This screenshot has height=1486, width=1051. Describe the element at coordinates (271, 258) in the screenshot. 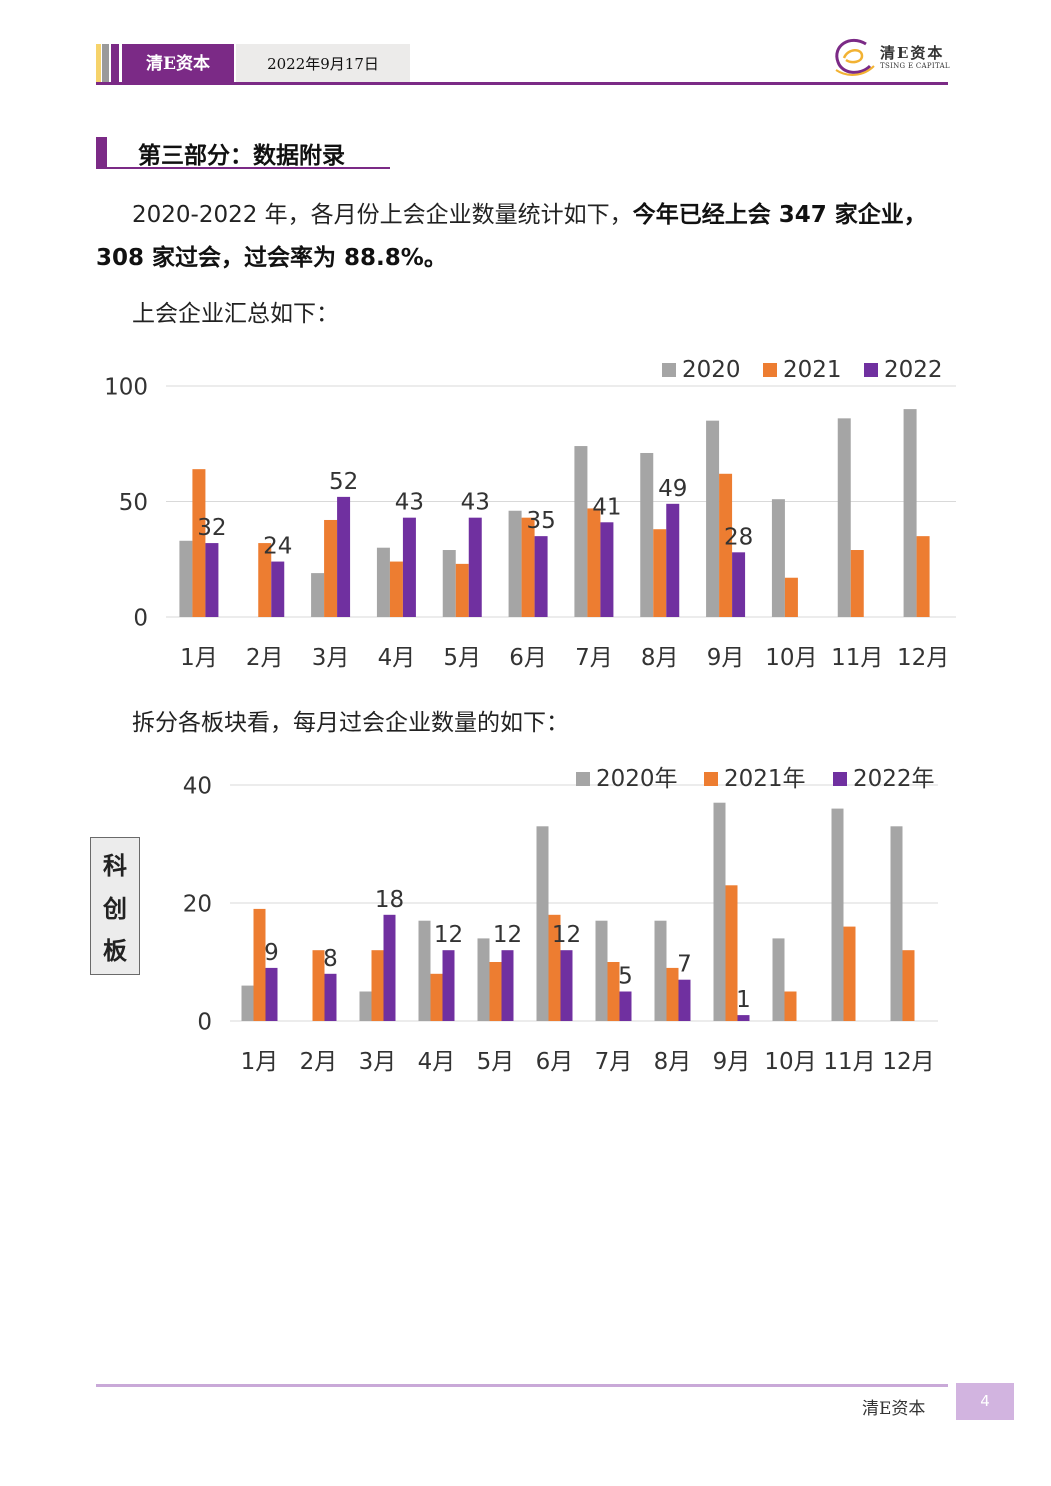

I see `intro-text-c: 308 家过会，过会率为 88.8%。` at that location.